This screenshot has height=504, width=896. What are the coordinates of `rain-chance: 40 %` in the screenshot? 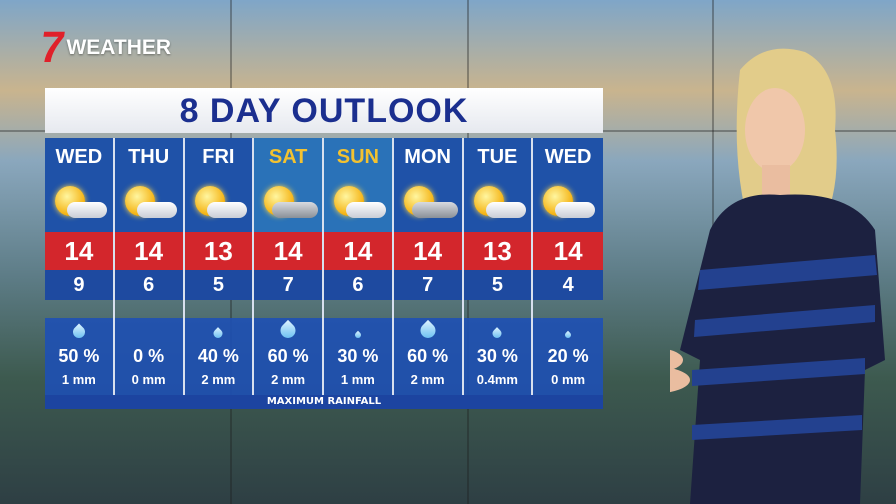 It's located at (218, 356).